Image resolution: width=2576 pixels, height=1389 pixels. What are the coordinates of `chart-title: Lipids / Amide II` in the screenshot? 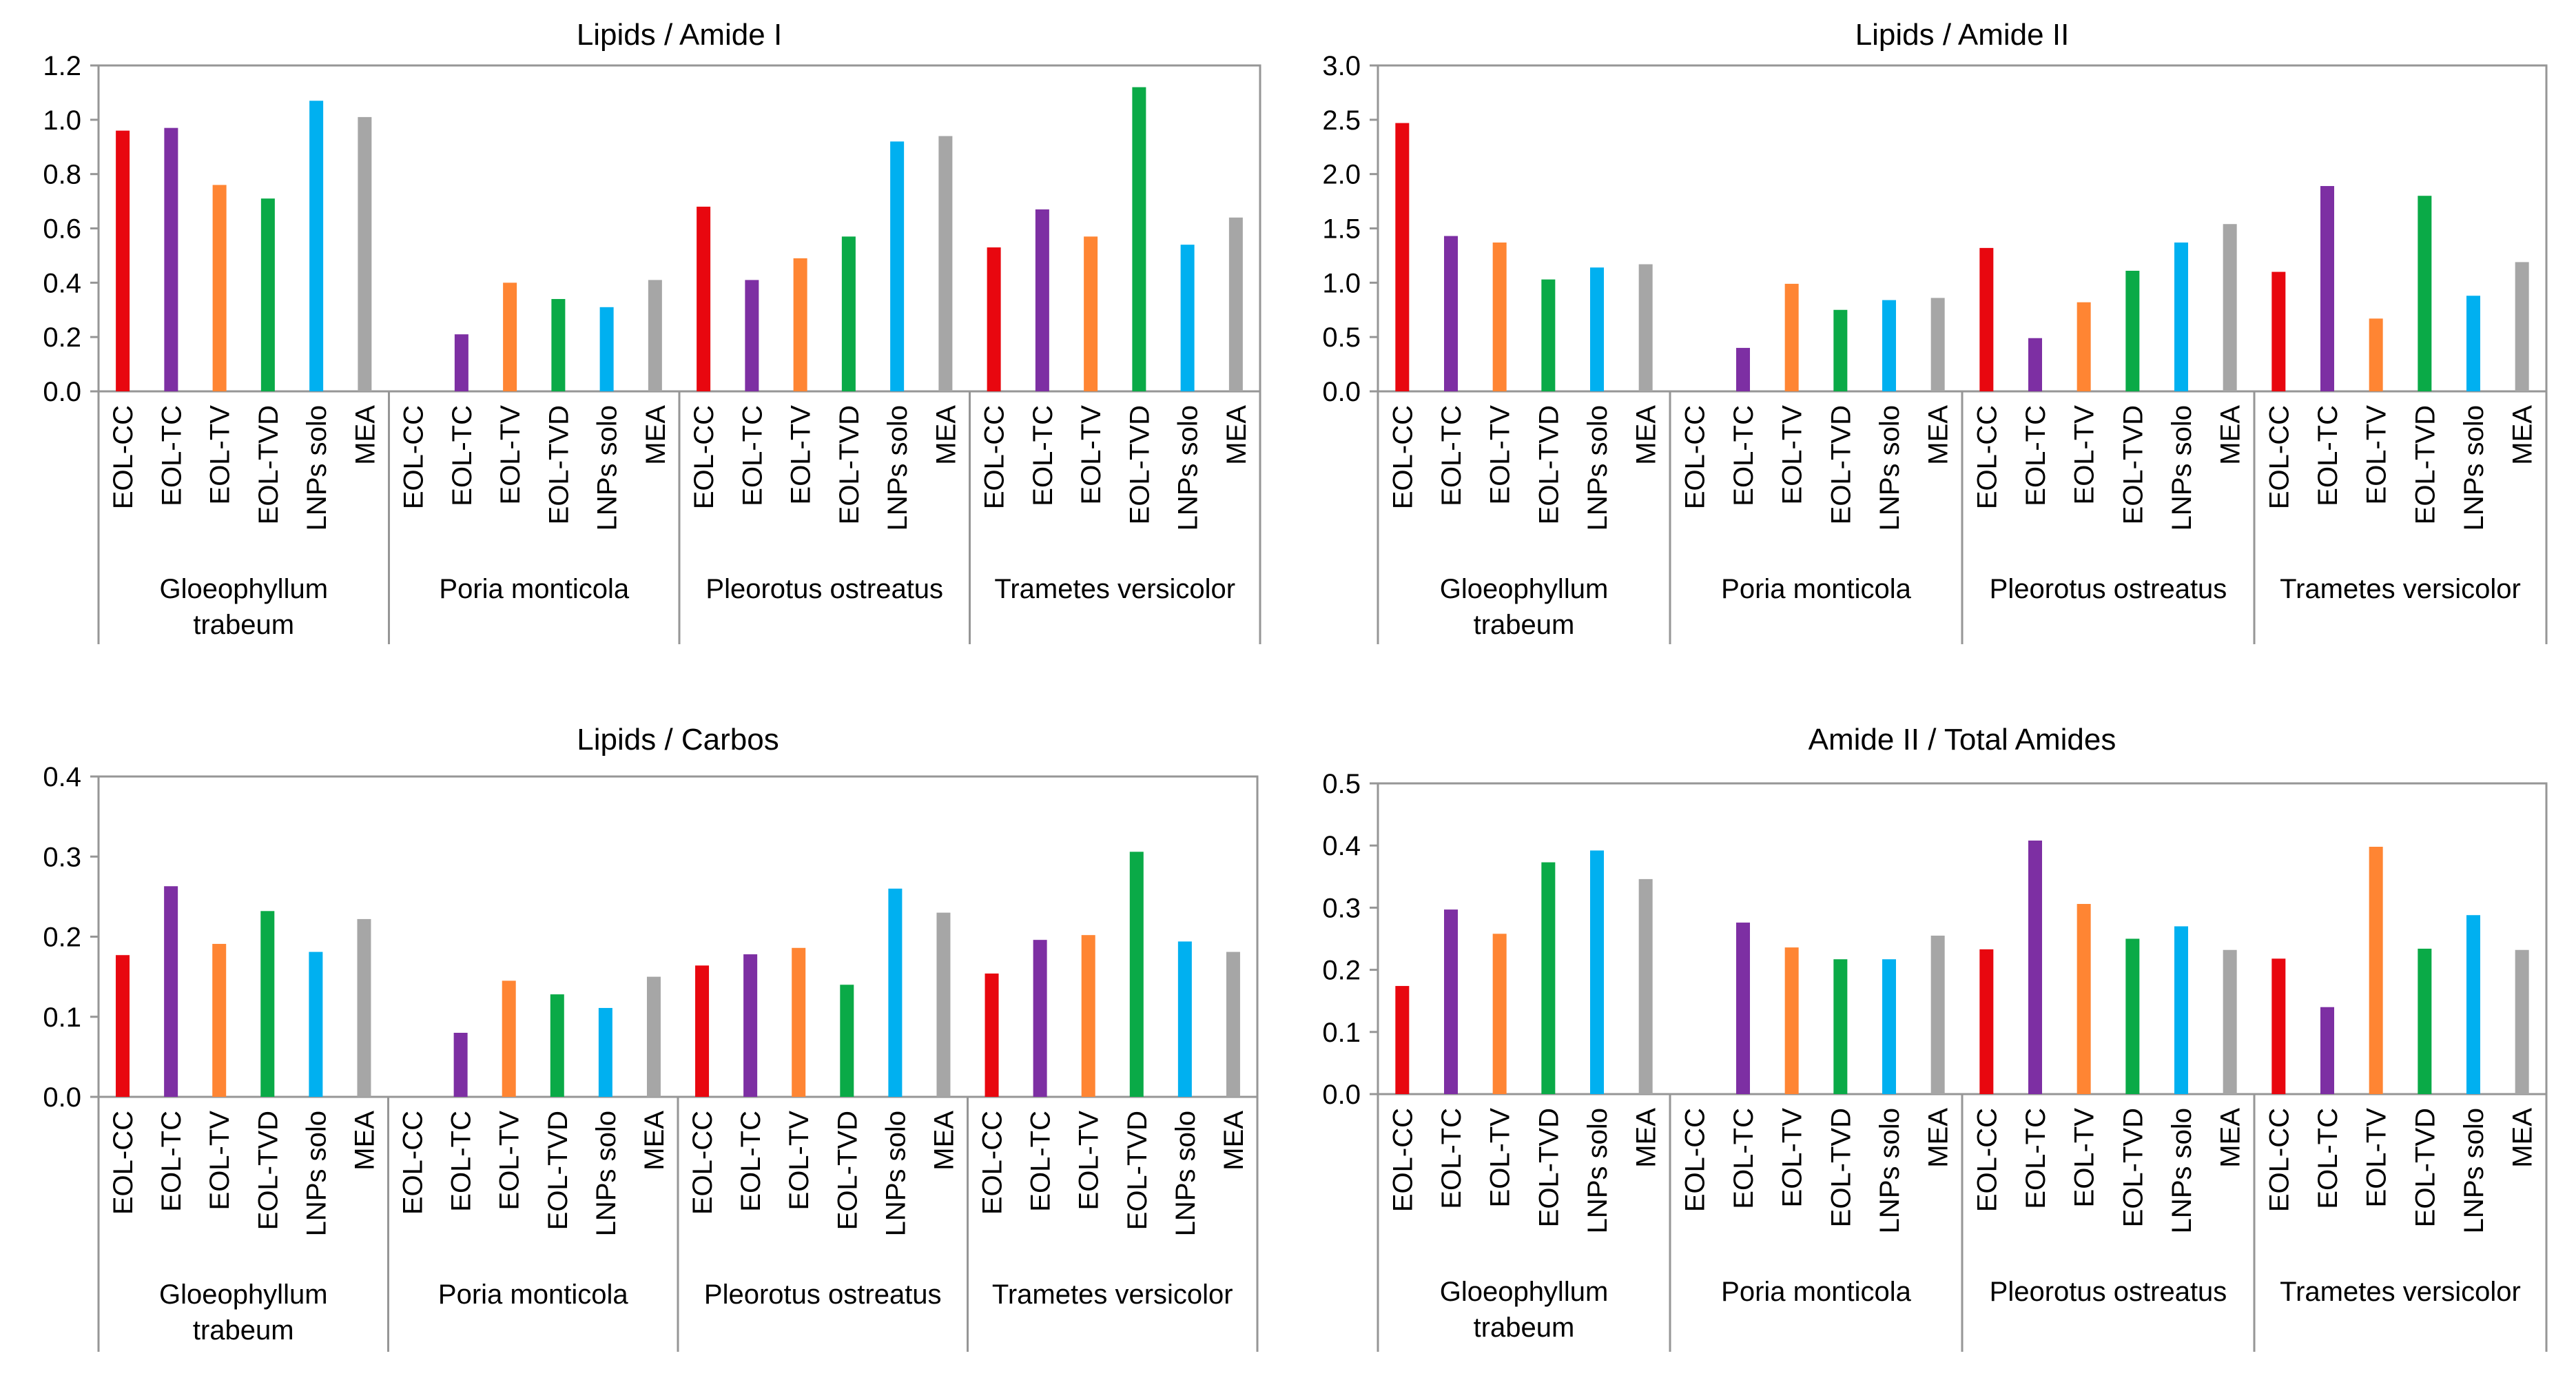 It's located at (1962, 35).